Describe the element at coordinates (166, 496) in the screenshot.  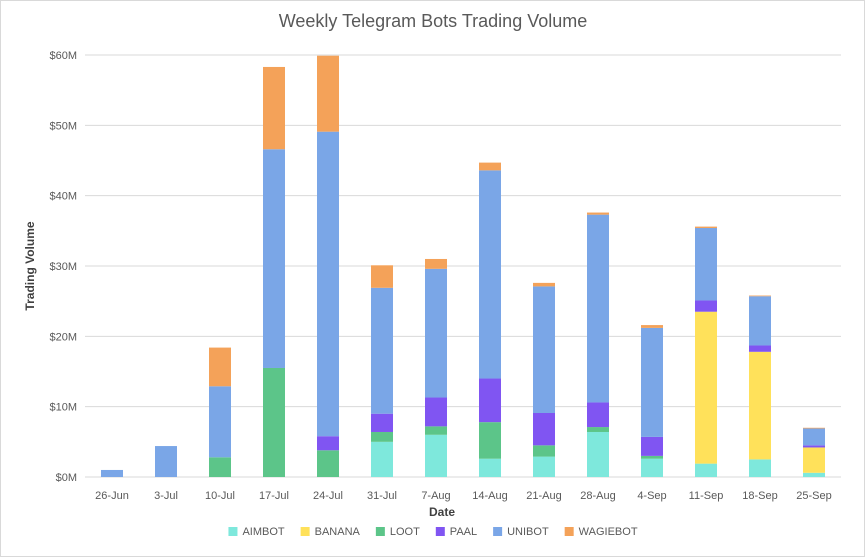
I see `x-tick-label: 3-Jul` at that location.